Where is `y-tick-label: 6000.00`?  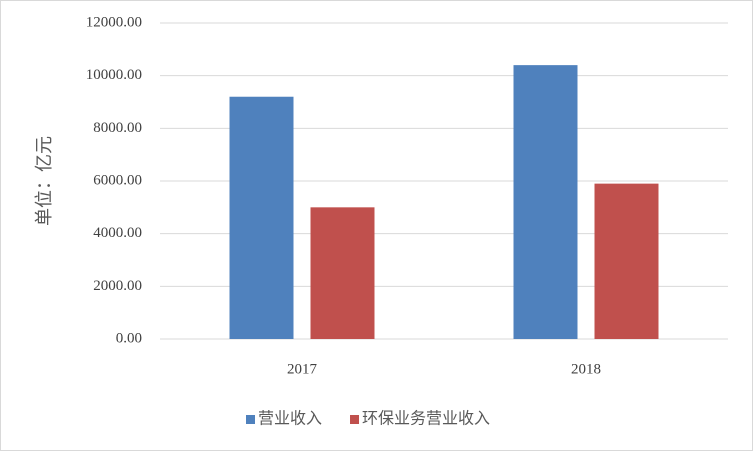 y-tick-label: 6000.00 is located at coordinates (117, 180).